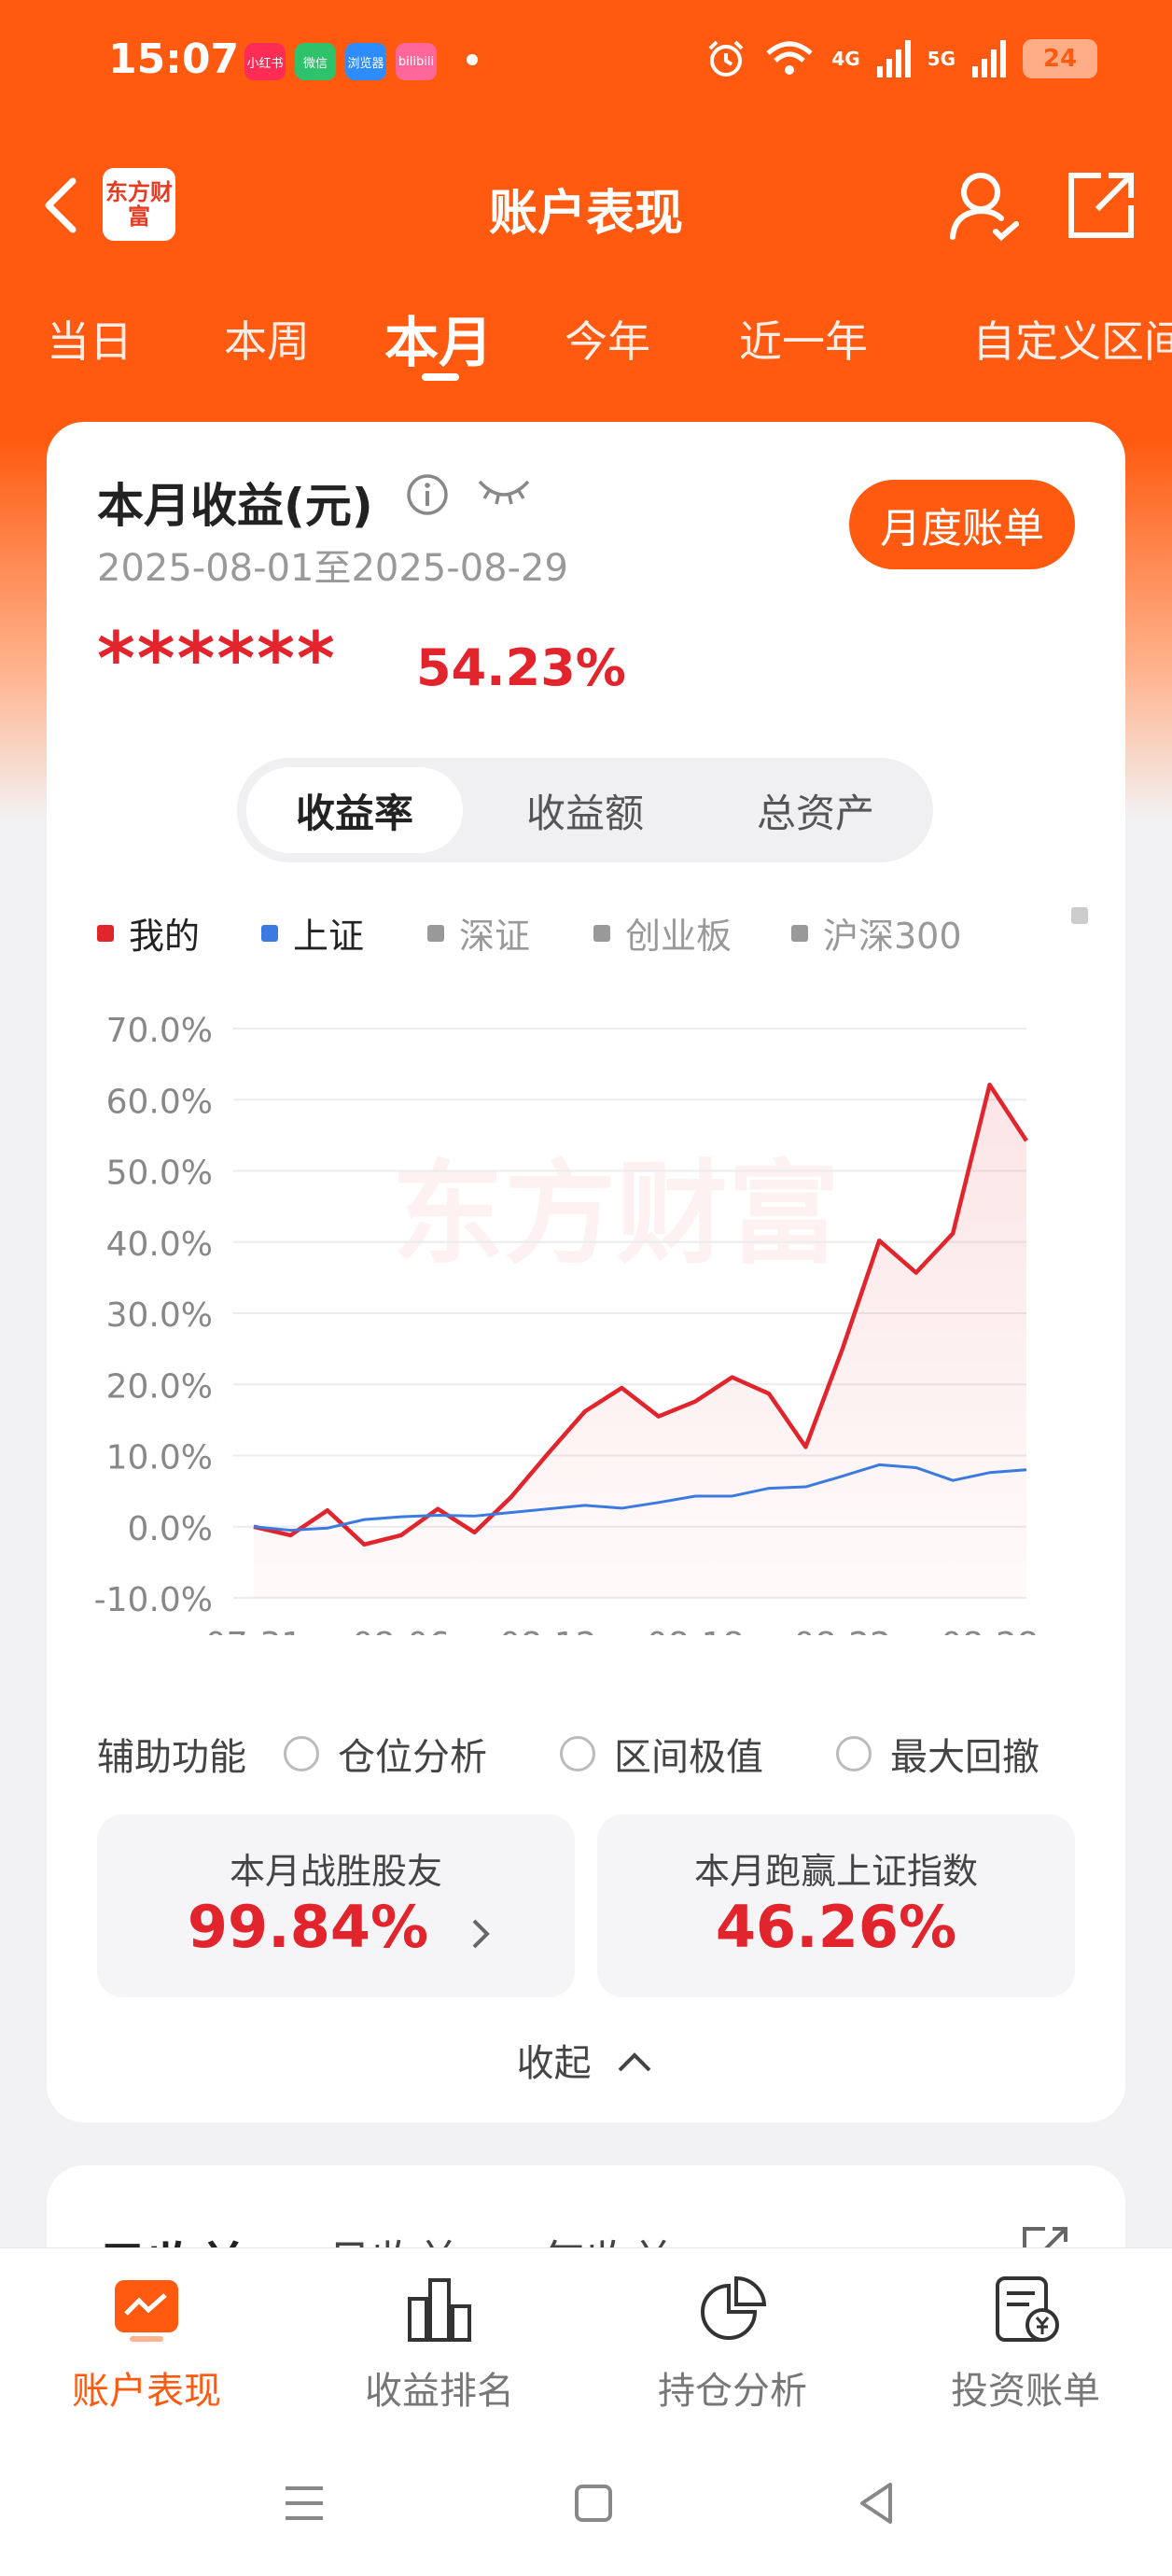 This screenshot has width=1172, height=2576. What do you see at coordinates (835, 1871) in the screenshot?
I see `stat-label: 本月跑赢上证指数` at bounding box center [835, 1871].